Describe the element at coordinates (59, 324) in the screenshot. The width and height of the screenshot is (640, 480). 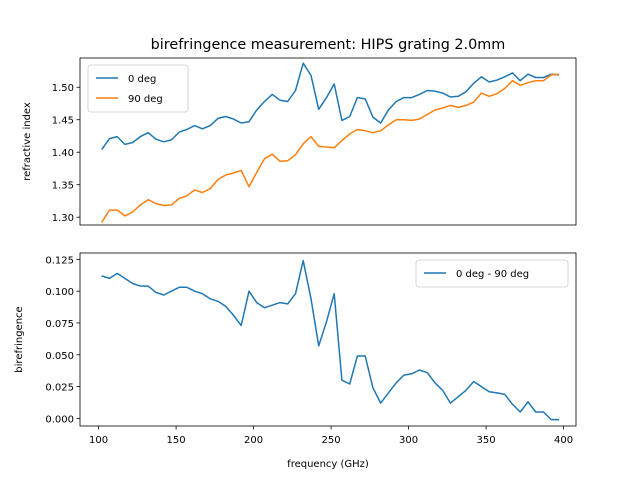
I see `y-tick-label: 0.075` at that location.